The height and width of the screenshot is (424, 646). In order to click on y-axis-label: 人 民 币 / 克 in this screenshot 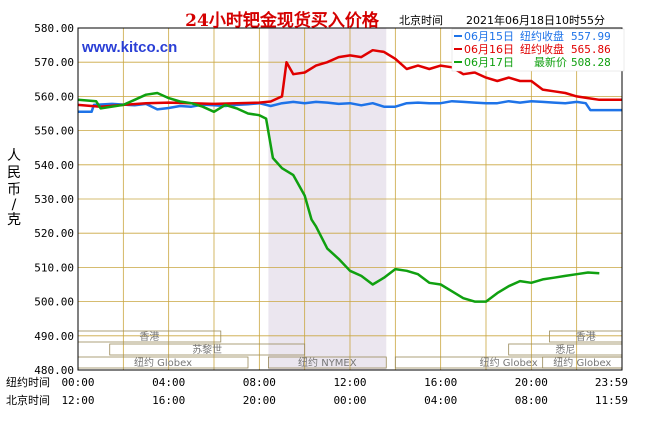, I will do `click(14, 188)`.